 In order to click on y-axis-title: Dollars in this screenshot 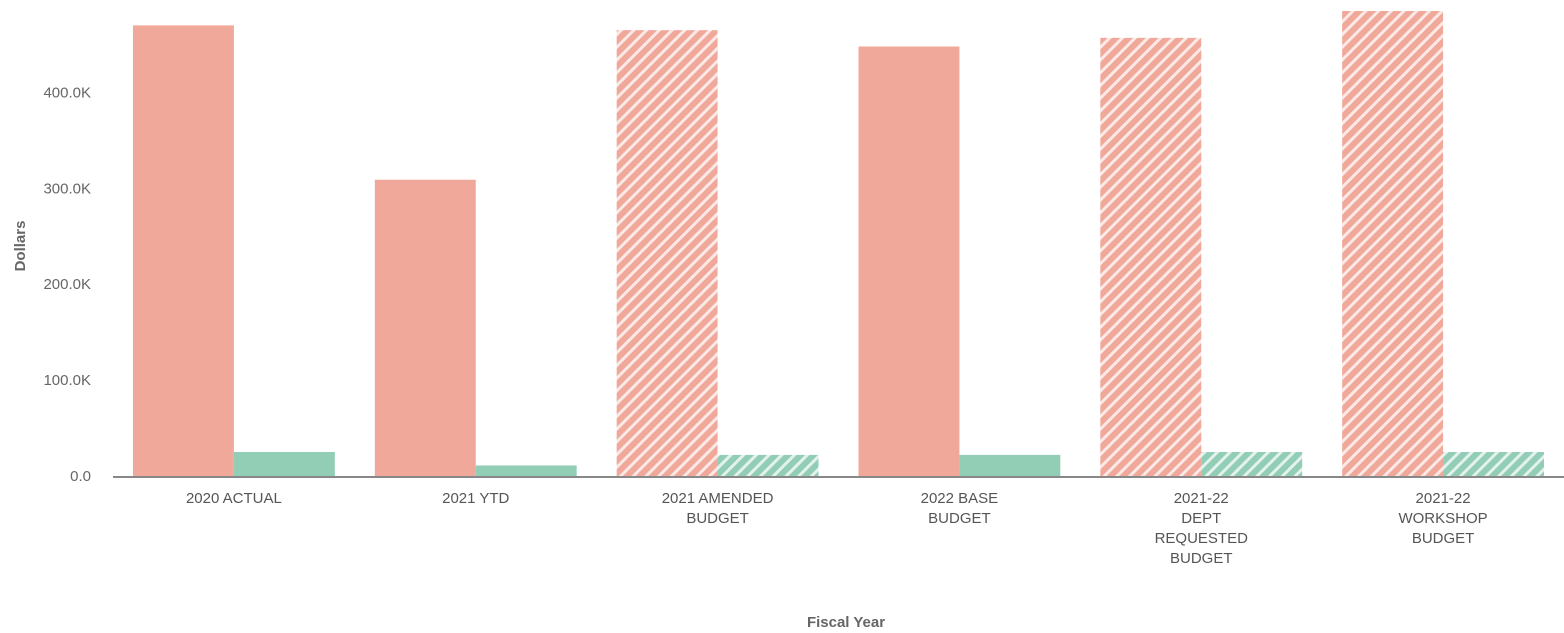, I will do `click(20, 246)`.